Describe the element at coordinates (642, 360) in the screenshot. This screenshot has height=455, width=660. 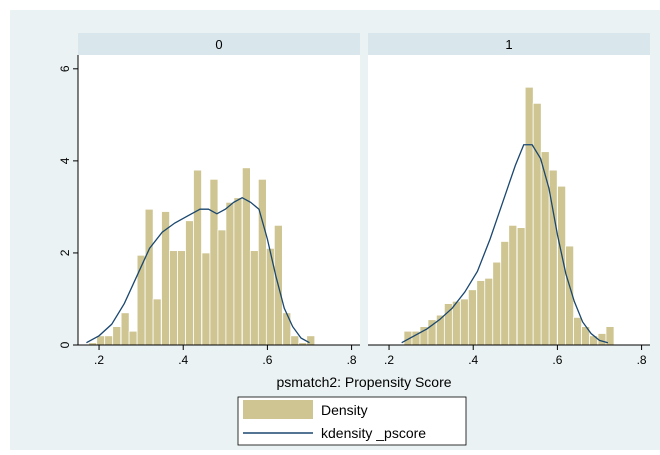
I see `panel-1-x-tick-label: .8` at that location.